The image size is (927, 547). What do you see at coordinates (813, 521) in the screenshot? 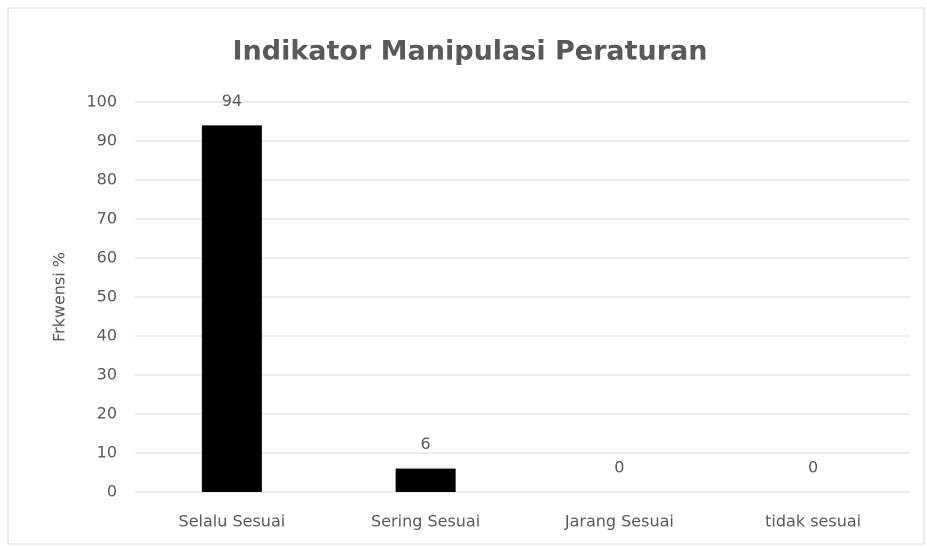
I see `x-tick-label: tidak sesuai` at bounding box center [813, 521].